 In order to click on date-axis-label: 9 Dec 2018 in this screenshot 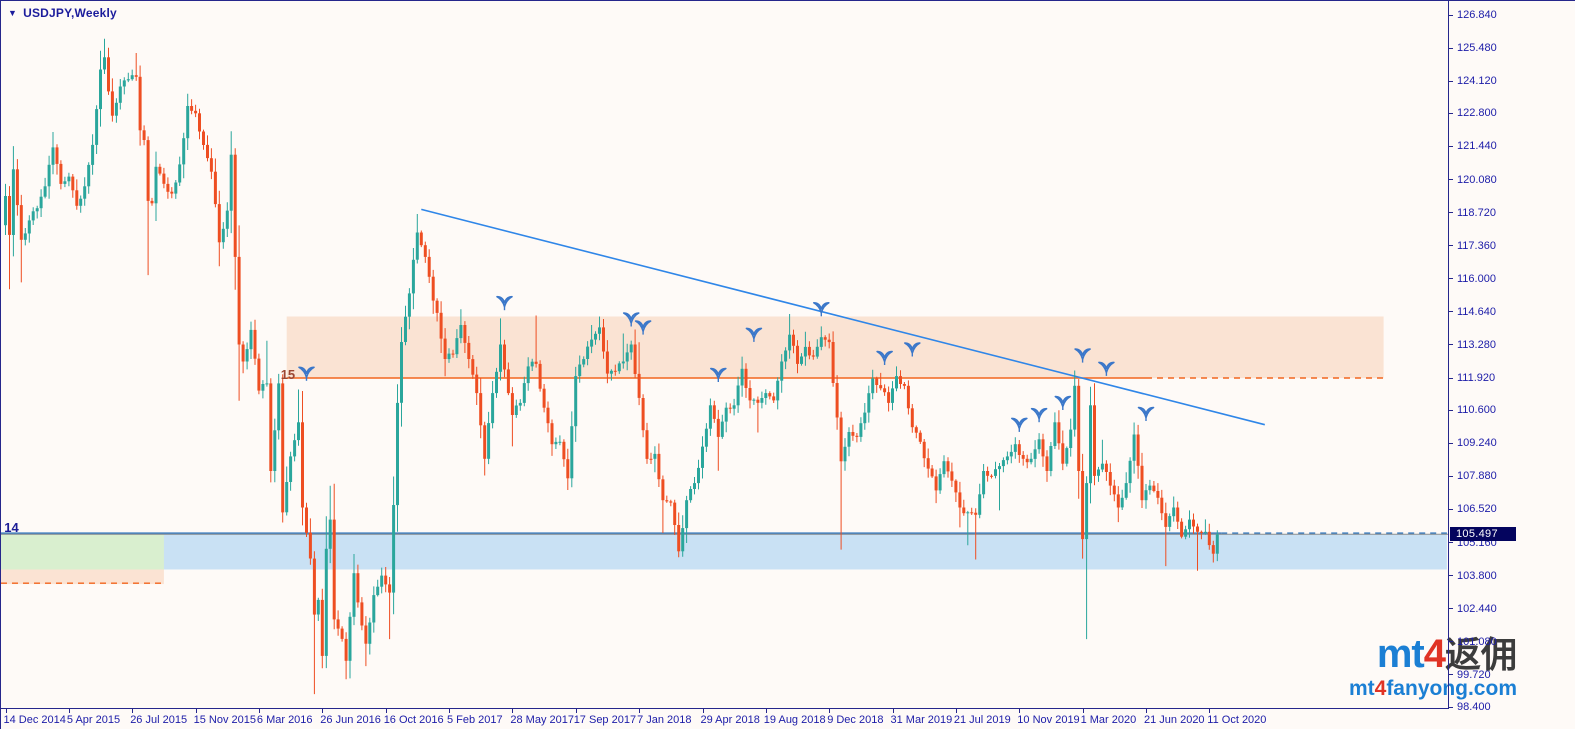, I will do `click(855, 720)`.